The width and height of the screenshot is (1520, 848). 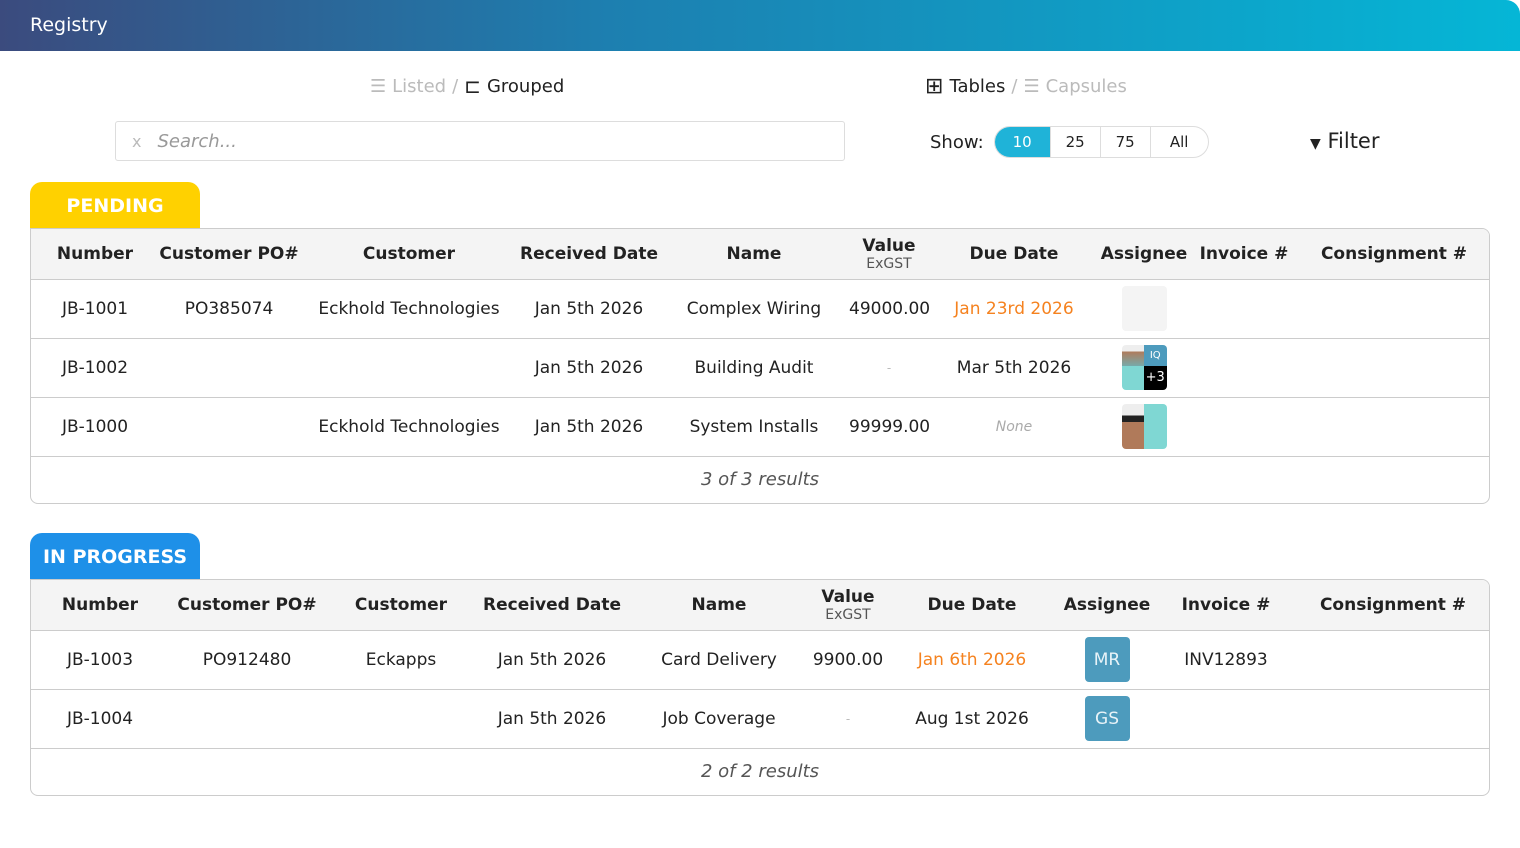 I want to click on style-toggle: ⊞ Tables / ☰ Capsules, so click(x=1026, y=86).